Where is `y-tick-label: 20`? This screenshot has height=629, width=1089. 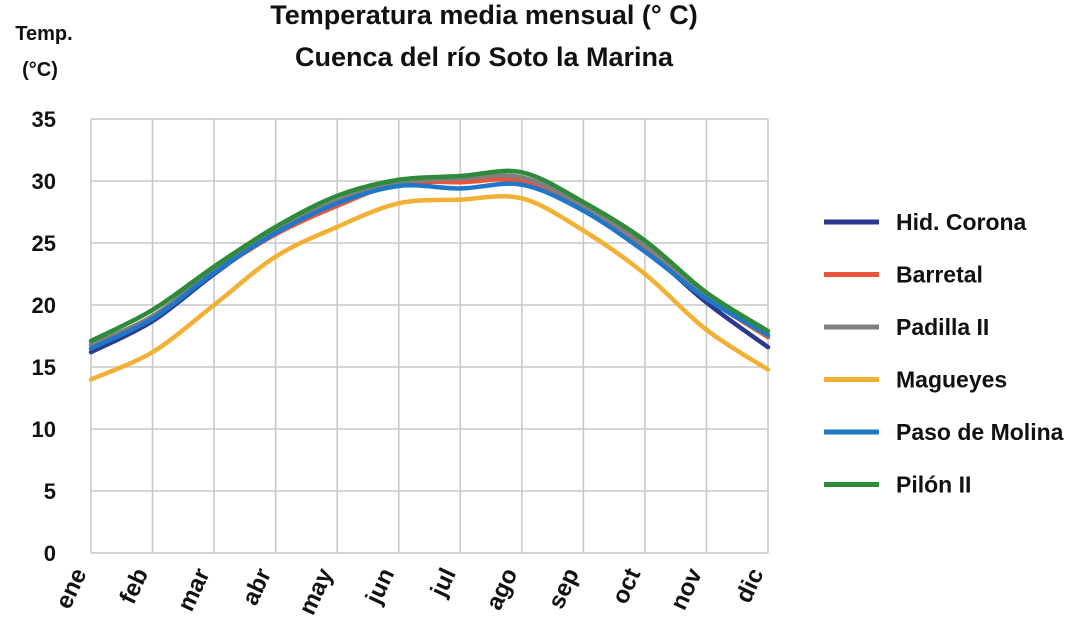 y-tick-label: 20 is located at coordinates (44, 305).